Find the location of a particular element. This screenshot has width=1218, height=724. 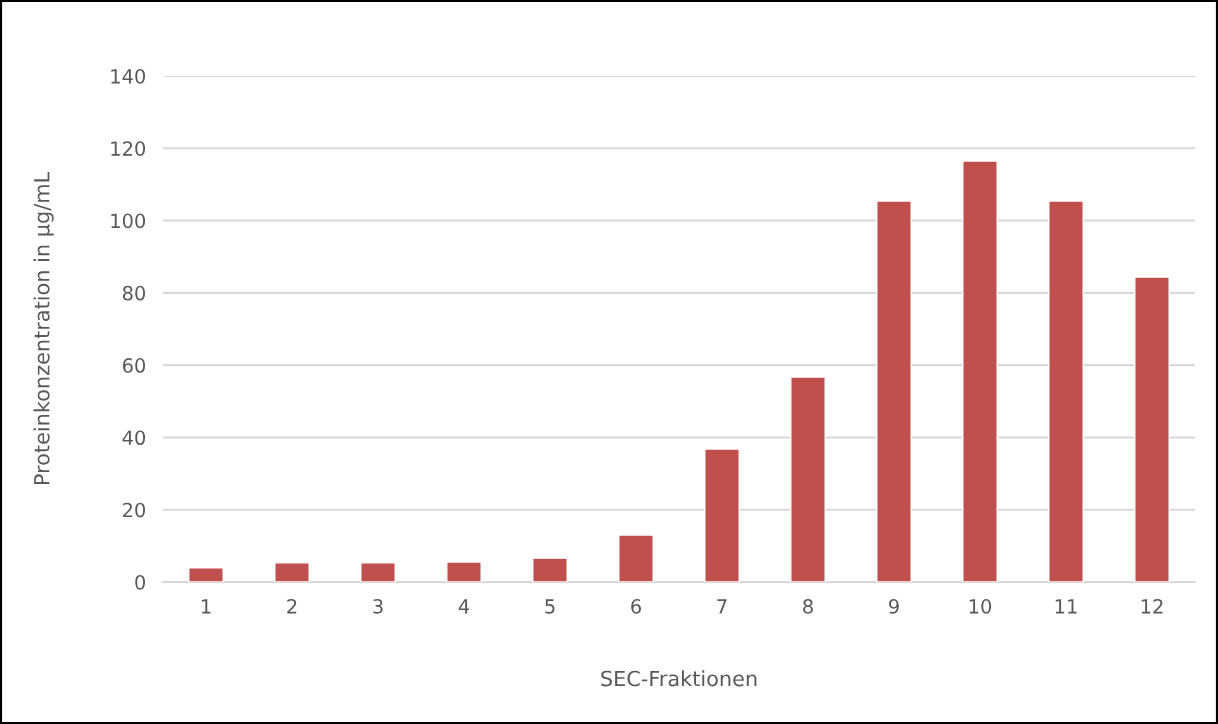

y-axis-title: Proteinkonzentration in µg/mL is located at coordinates (43, 328).